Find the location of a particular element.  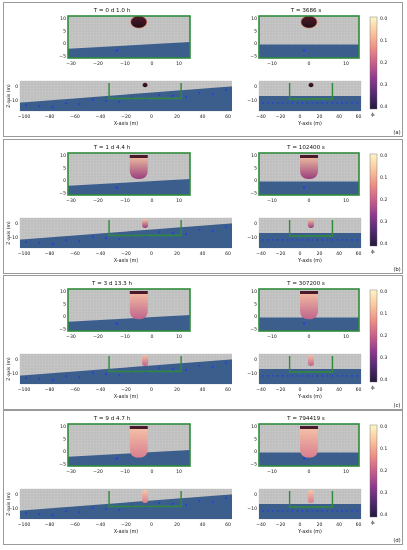

main-left-ytick: −10 is located at coordinates (13, 509).